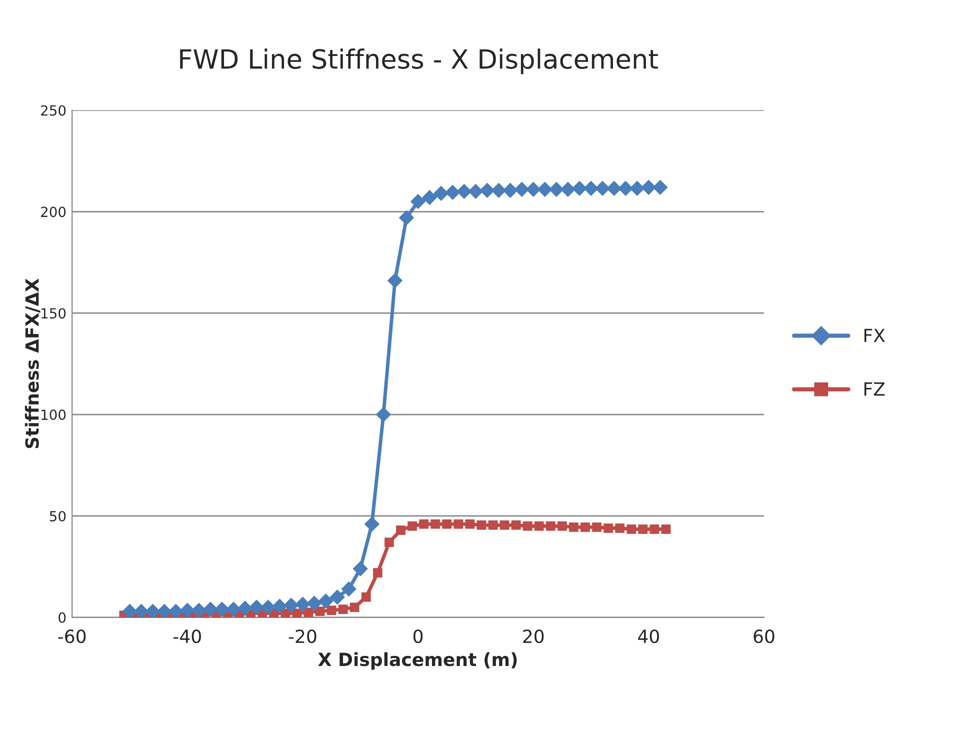 The height and width of the screenshot is (735, 961). I want to click on x-tick-label: -40, so click(187, 637).